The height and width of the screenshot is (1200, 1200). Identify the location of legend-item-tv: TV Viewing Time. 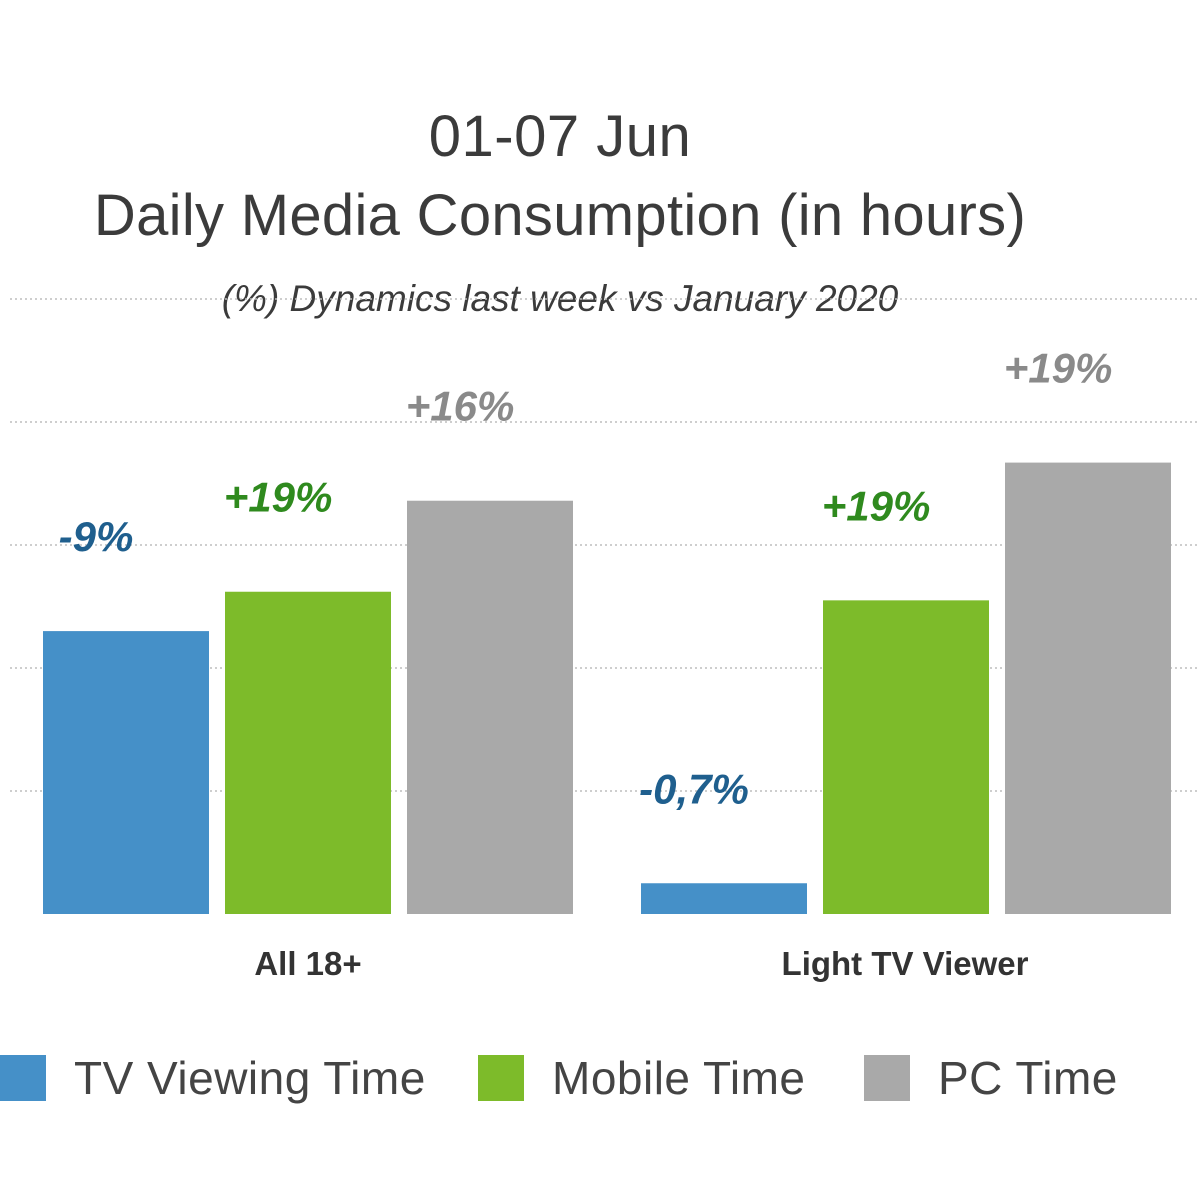
(213, 1078).